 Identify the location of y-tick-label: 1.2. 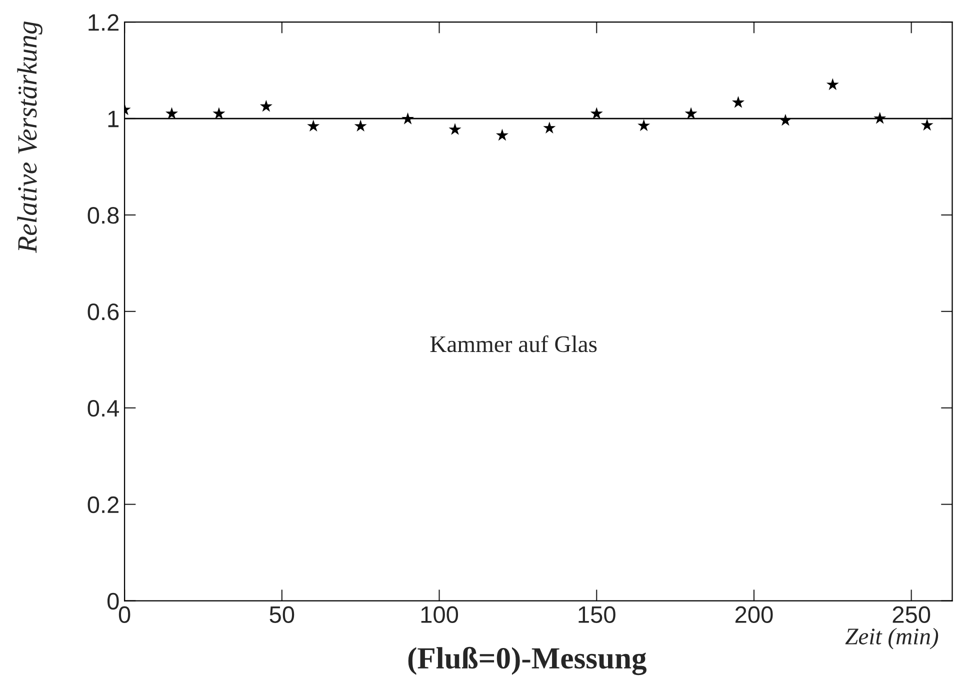
(103, 22).